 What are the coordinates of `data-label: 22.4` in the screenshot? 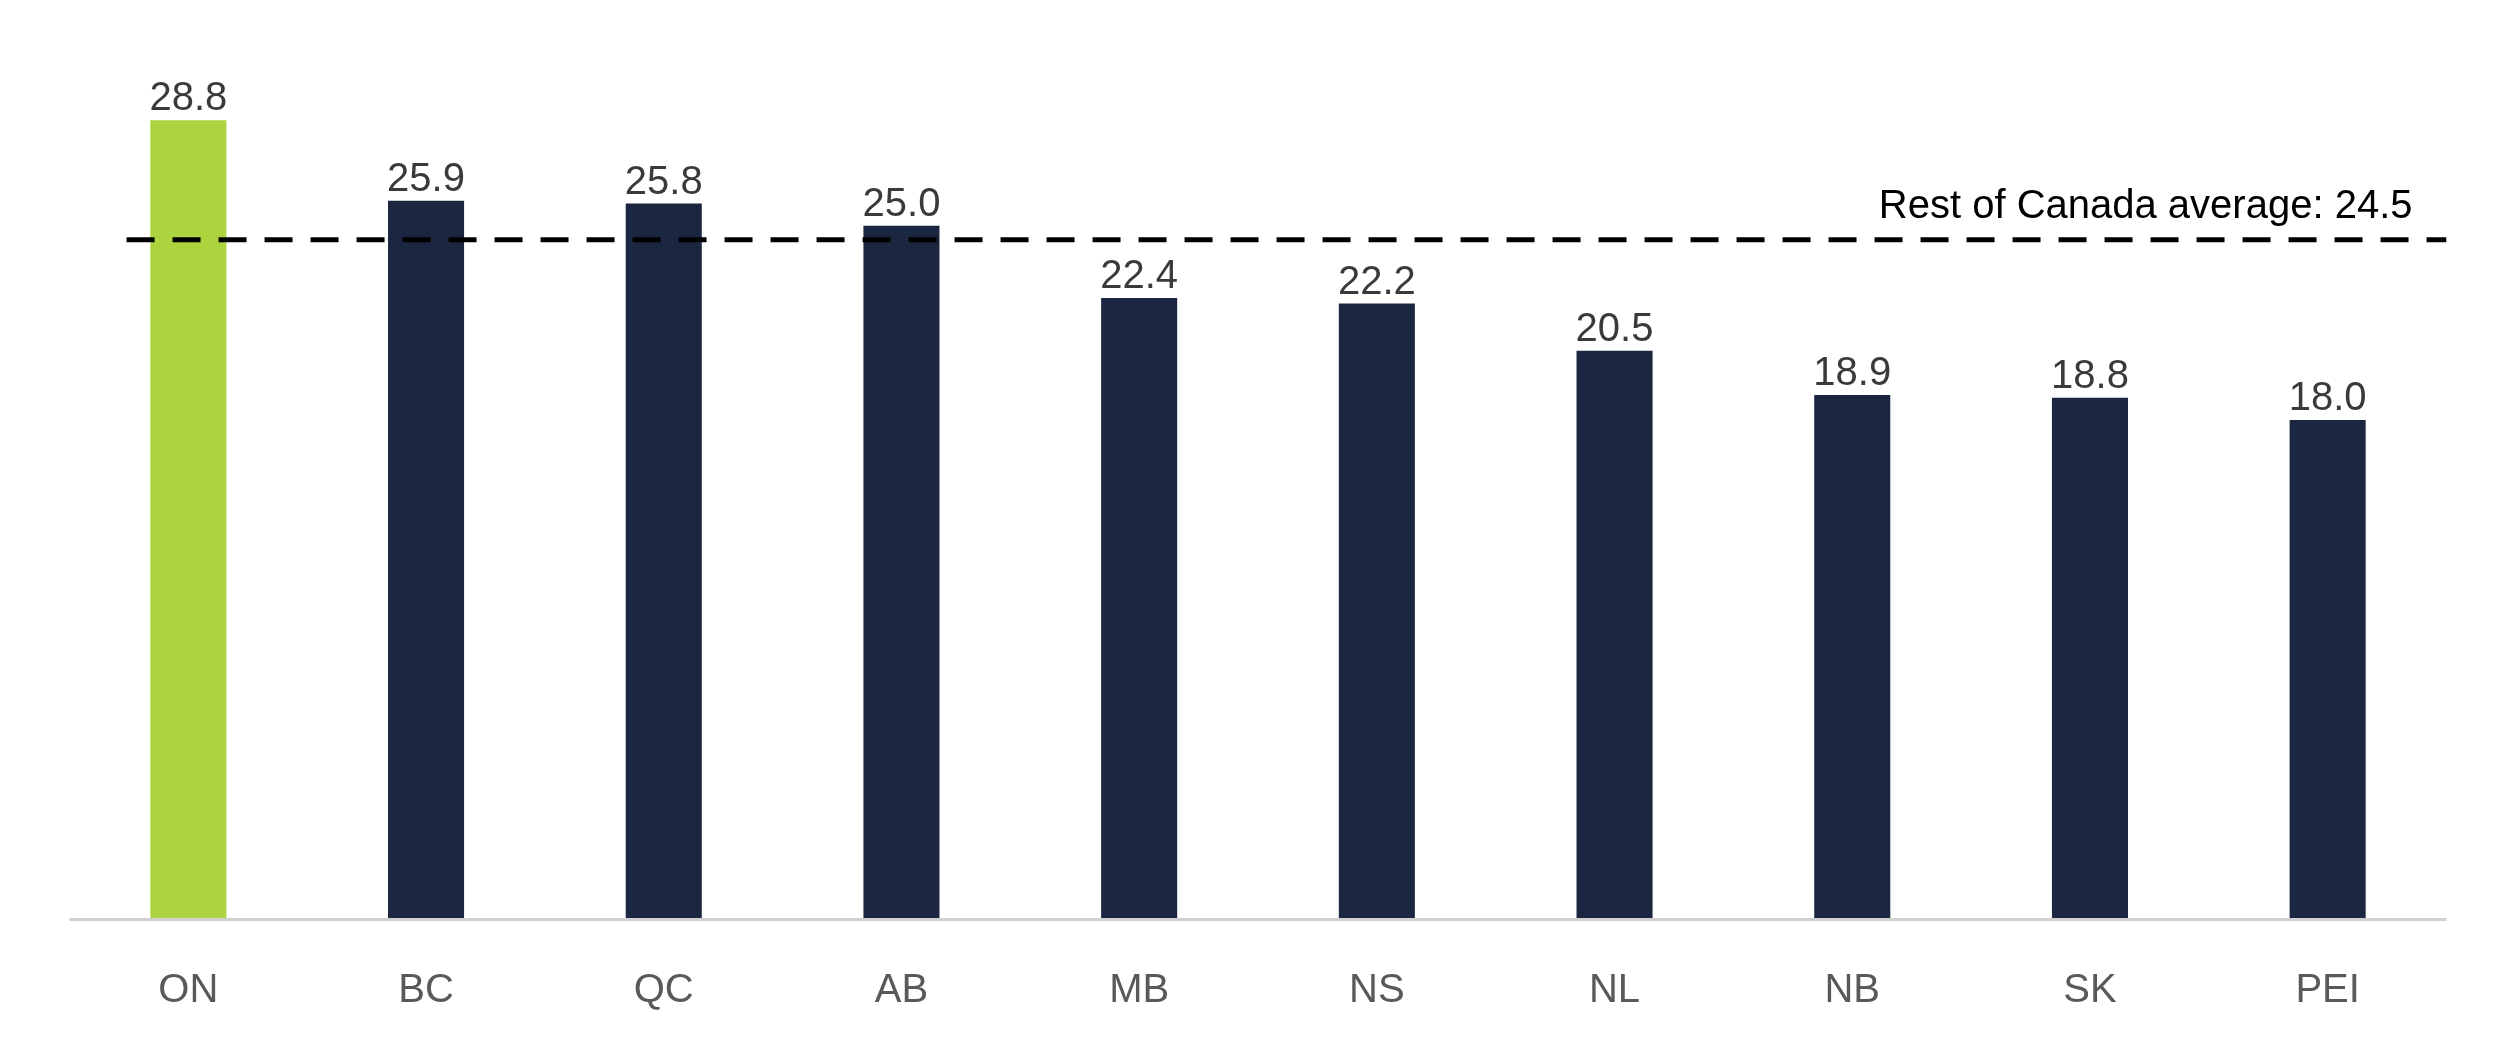 It's located at (1139, 273).